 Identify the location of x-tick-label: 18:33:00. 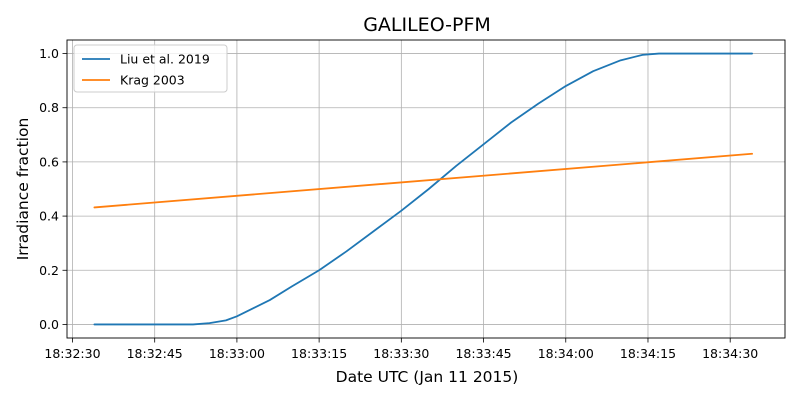
(237, 353).